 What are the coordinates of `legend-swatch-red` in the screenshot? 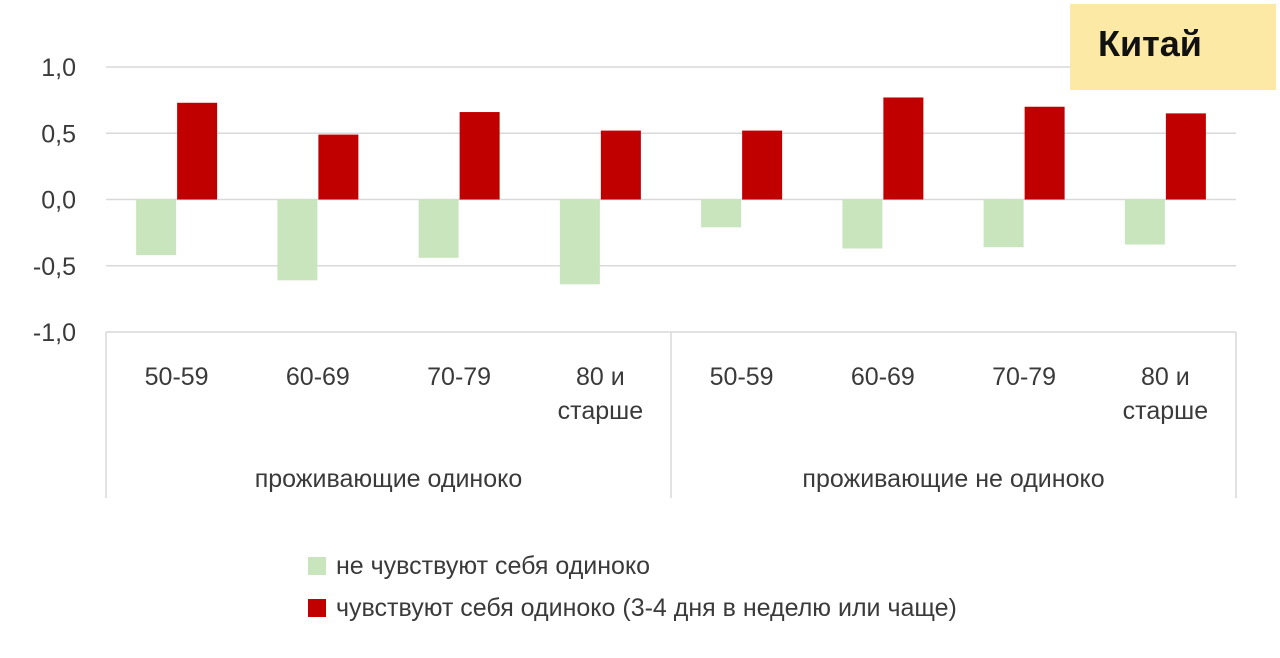 It's located at (317, 608).